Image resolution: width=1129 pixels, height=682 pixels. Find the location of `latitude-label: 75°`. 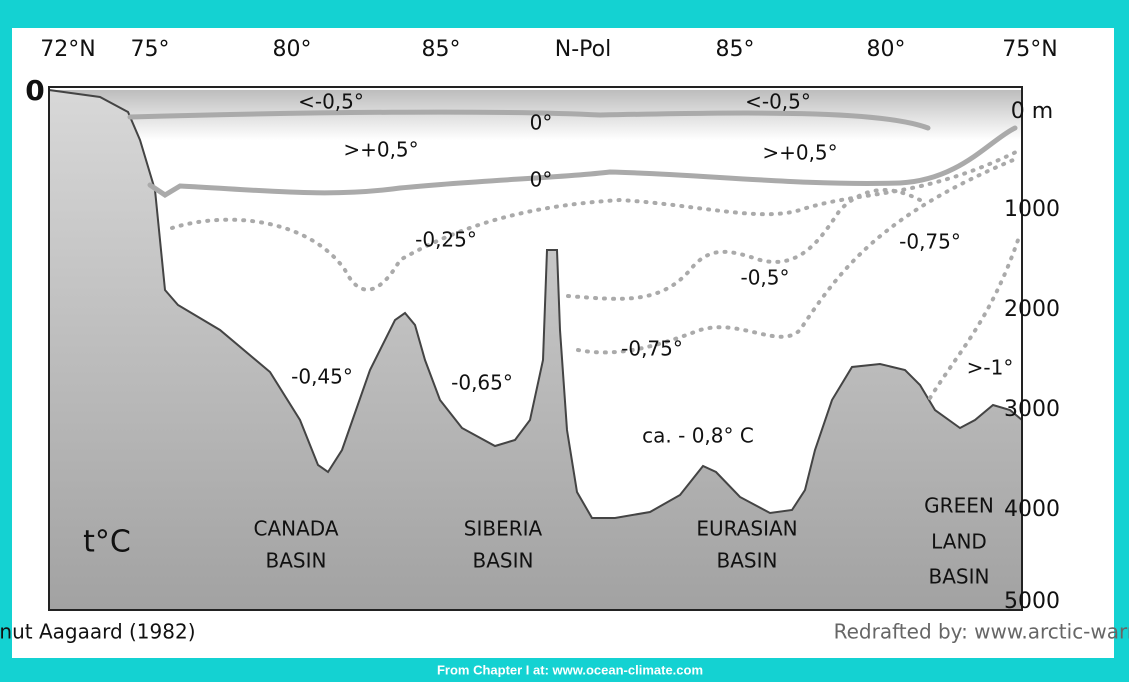

latitude-label: 75° is located at coordinates (150, 49).